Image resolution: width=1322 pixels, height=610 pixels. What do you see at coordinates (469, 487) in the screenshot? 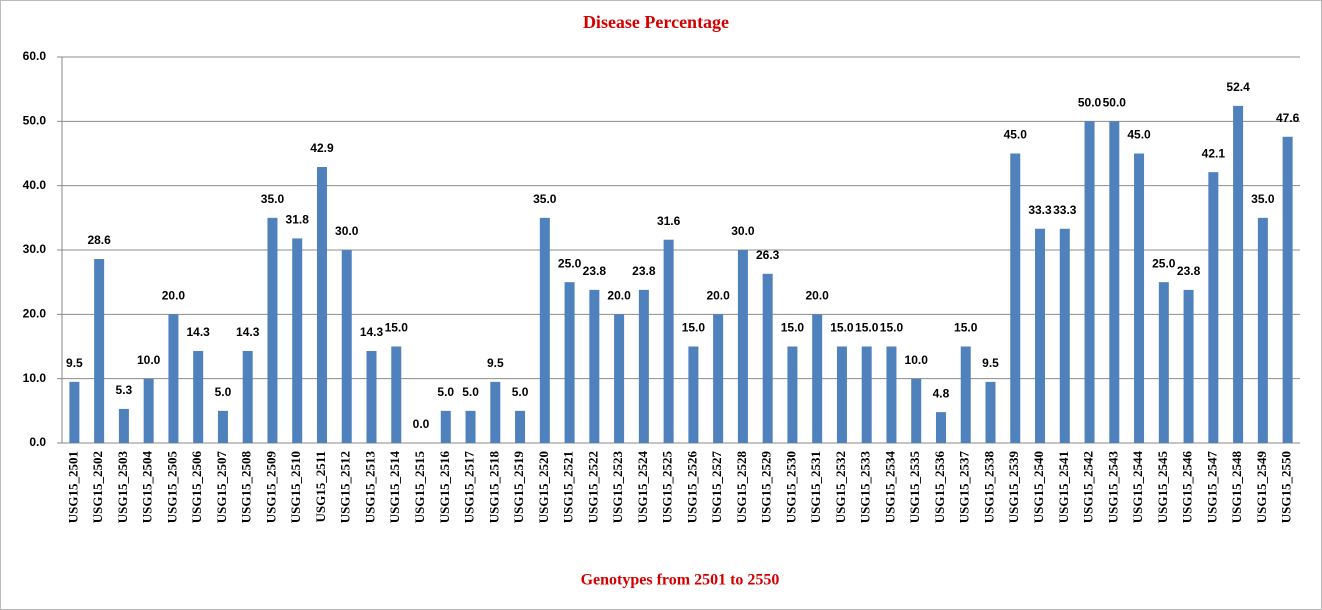
I see `x-tick-label: USG15_2517` at bounding box center [469, 487].